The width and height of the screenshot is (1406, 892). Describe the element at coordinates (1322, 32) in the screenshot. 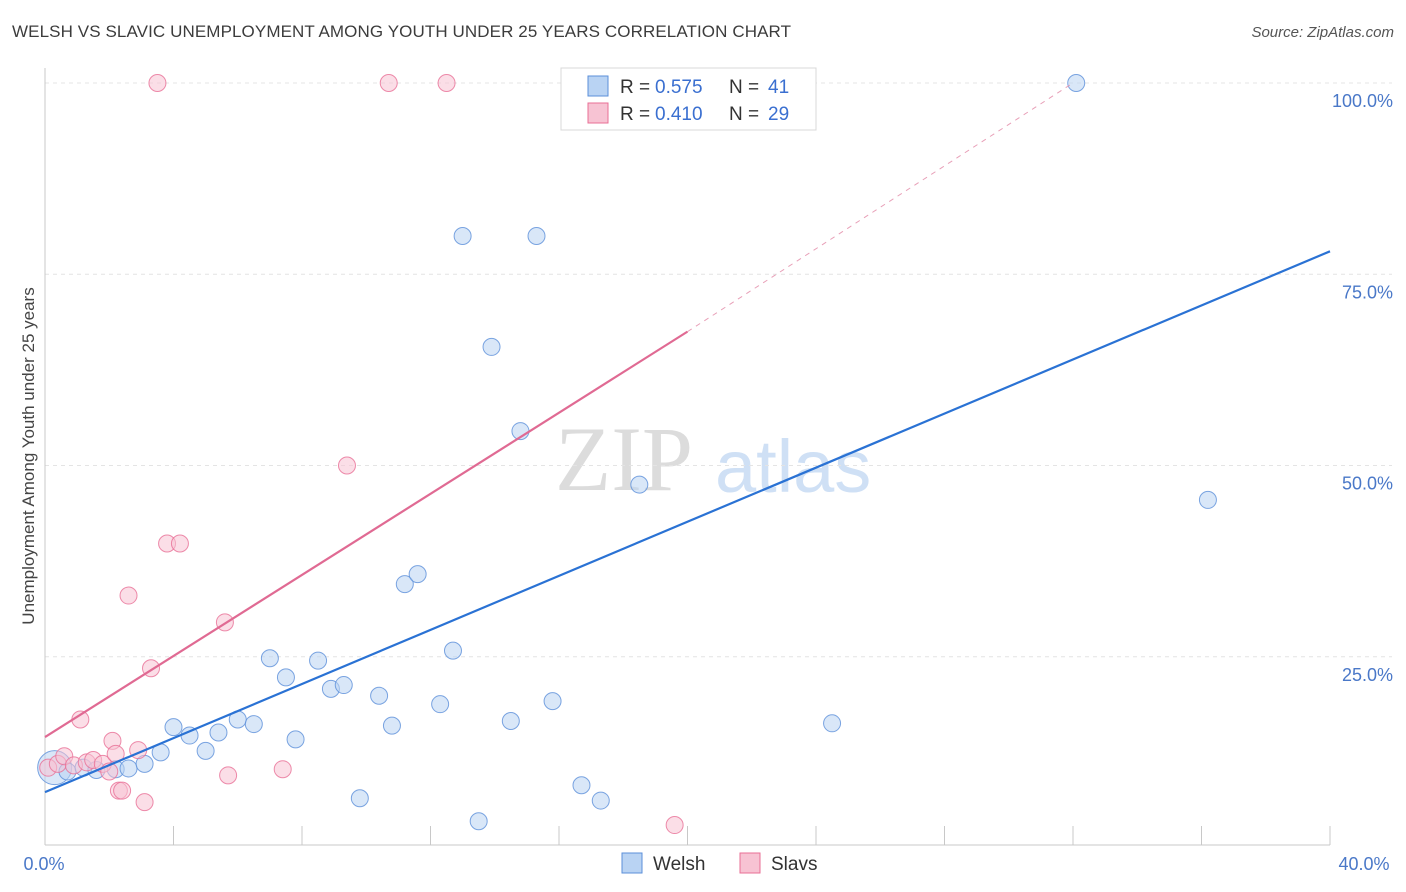

I see `source-label: Source: ZipAtlas.com` at that location.